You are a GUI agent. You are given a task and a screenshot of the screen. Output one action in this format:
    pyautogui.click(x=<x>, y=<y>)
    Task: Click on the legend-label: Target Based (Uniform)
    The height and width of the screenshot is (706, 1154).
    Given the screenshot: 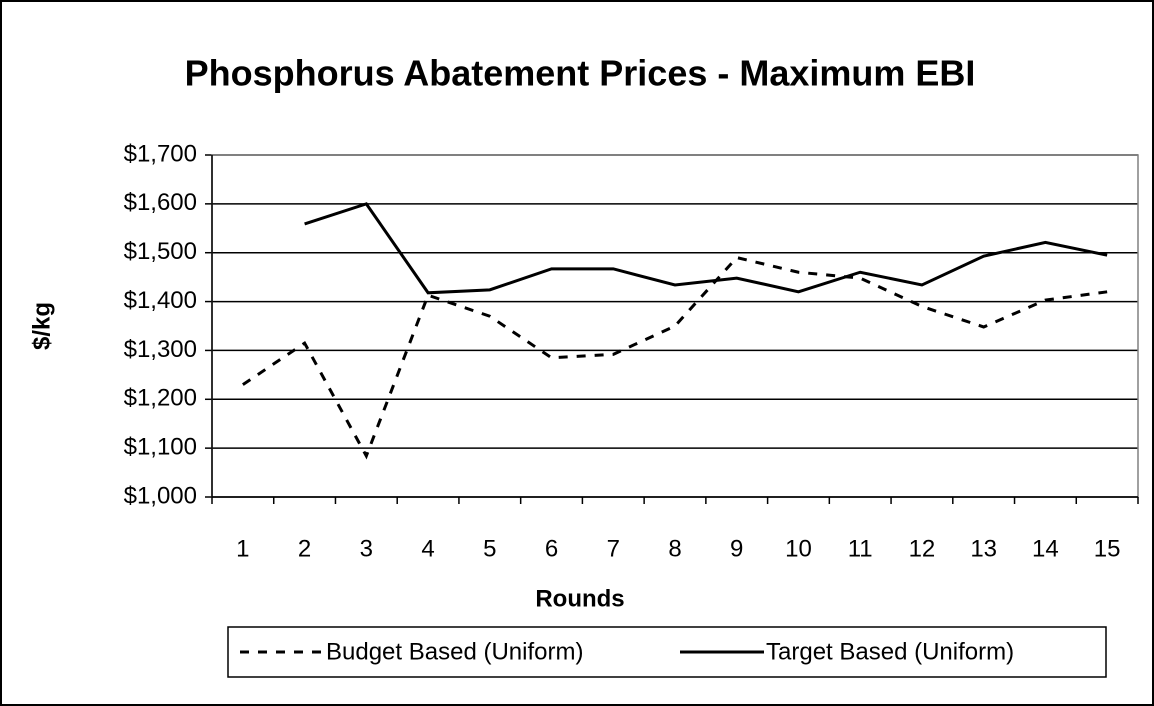 What is the action you would take?
    pyautogui.click(x=890, y=651)
    